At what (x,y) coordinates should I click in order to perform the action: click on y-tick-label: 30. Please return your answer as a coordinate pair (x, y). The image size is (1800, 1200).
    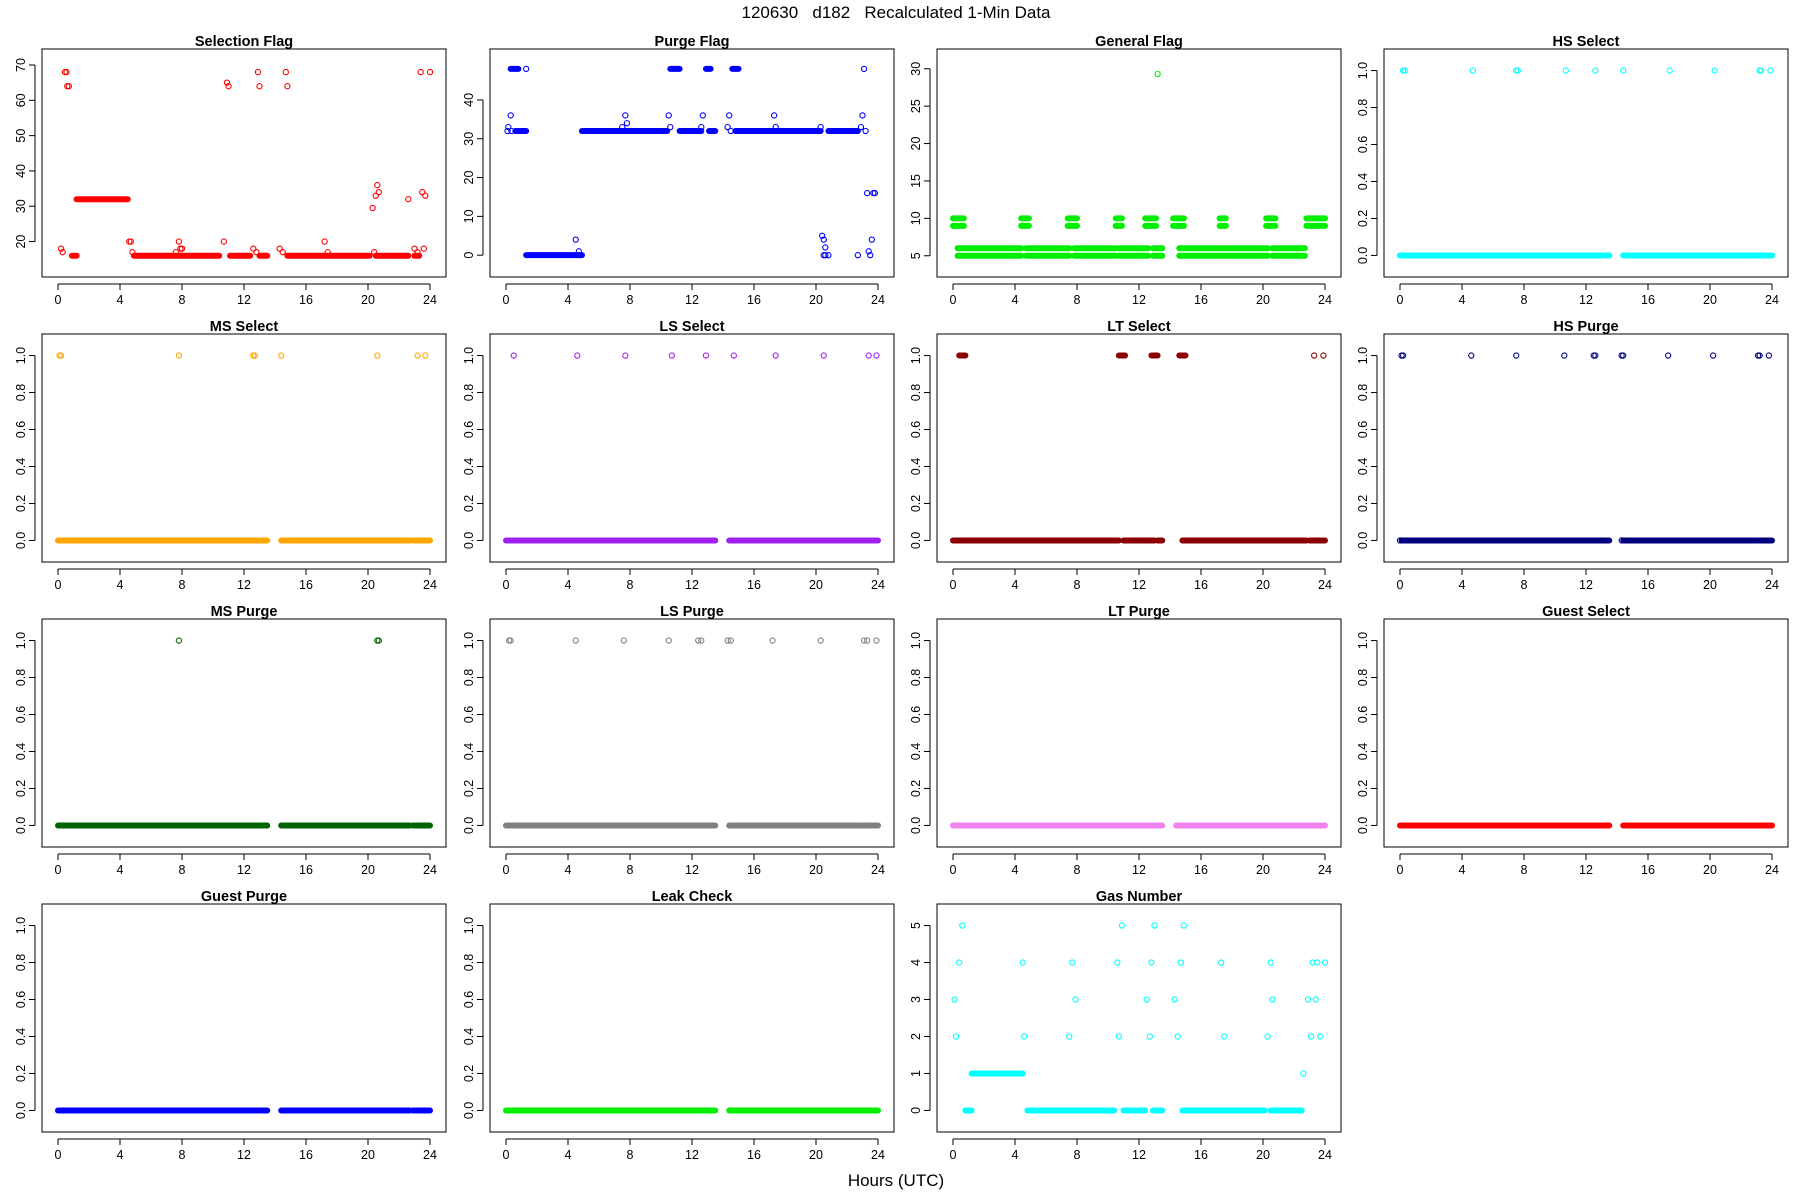
    Looking at the image, I should click on (21, 206).